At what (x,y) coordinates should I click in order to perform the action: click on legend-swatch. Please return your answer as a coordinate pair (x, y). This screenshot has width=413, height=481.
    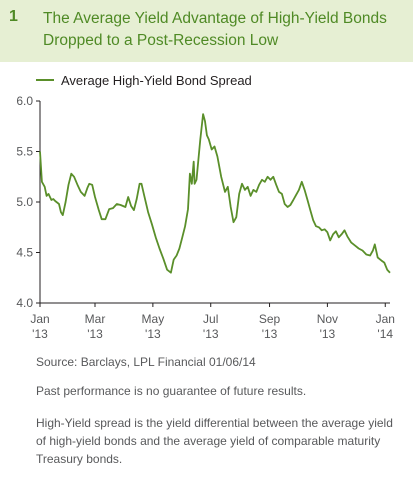
    Looking at the image, I should click on (45, 80).